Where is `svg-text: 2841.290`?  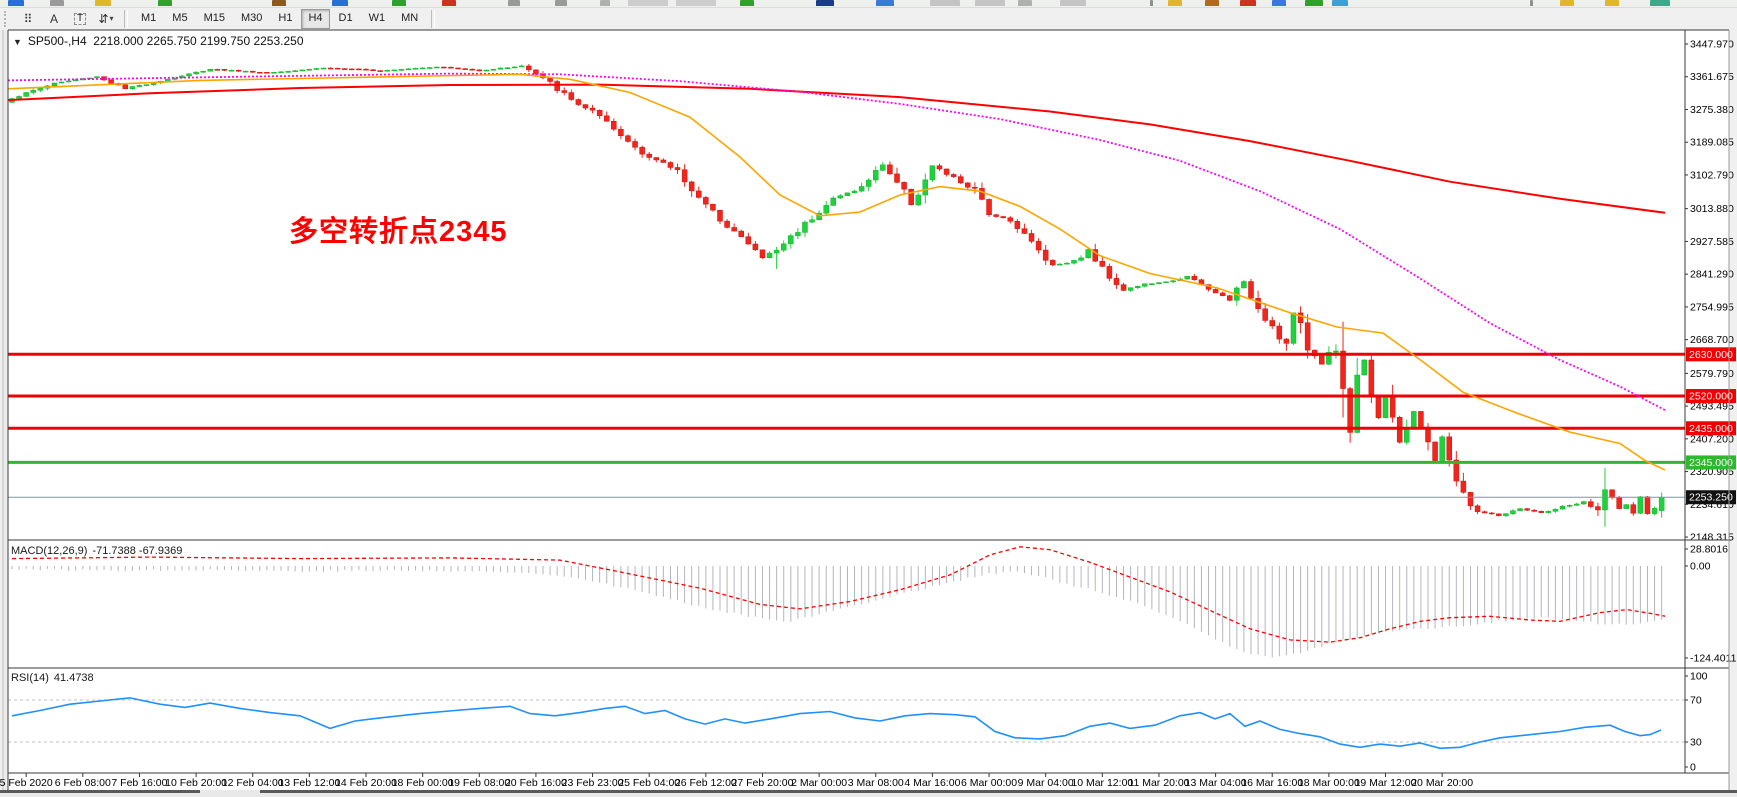
svg-text: 2841.290 is located at coordinates (1712, 275).